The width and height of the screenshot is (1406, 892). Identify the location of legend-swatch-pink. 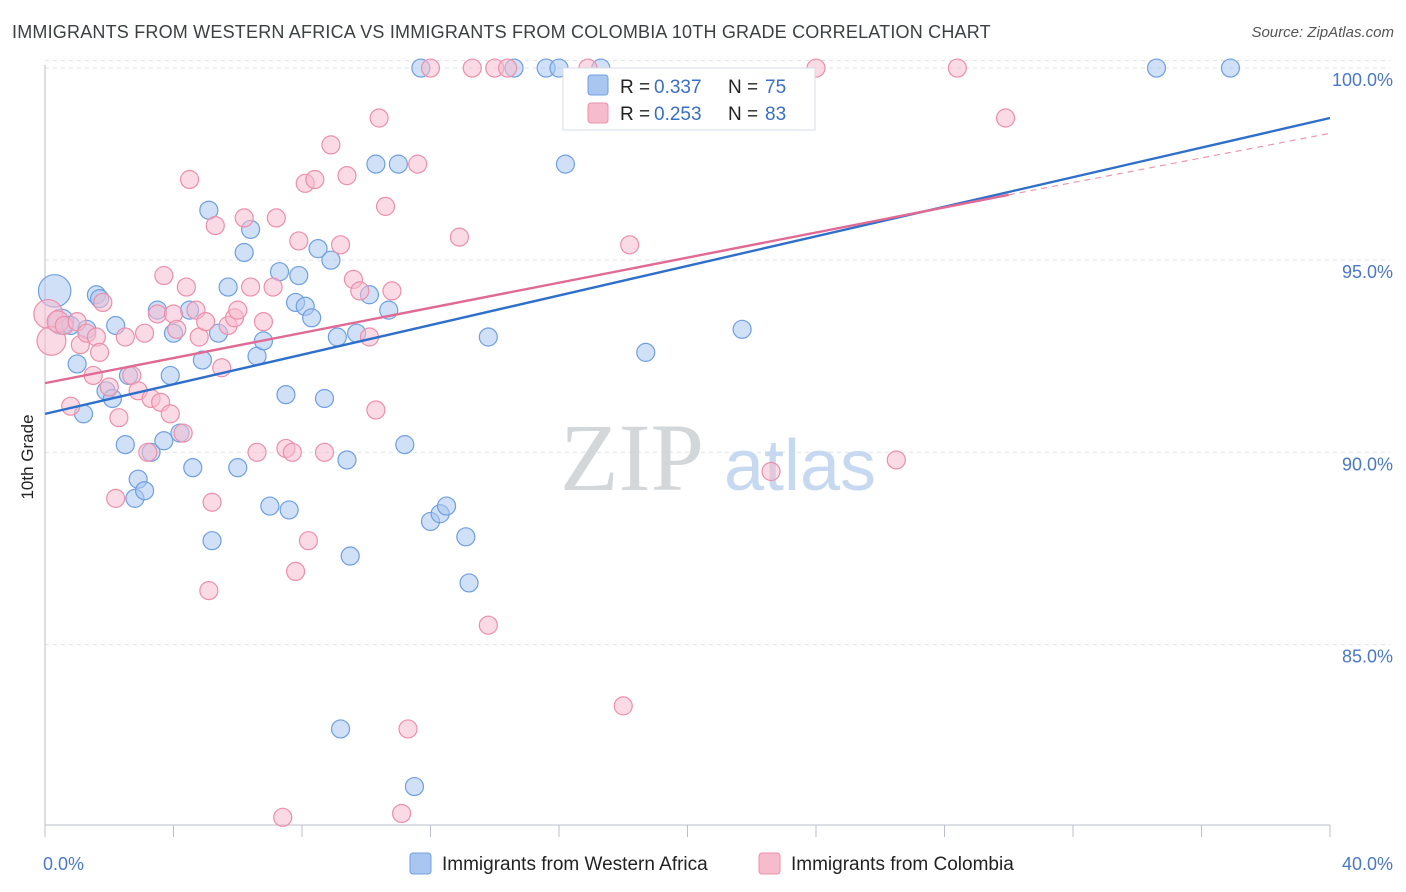
(598, 113).